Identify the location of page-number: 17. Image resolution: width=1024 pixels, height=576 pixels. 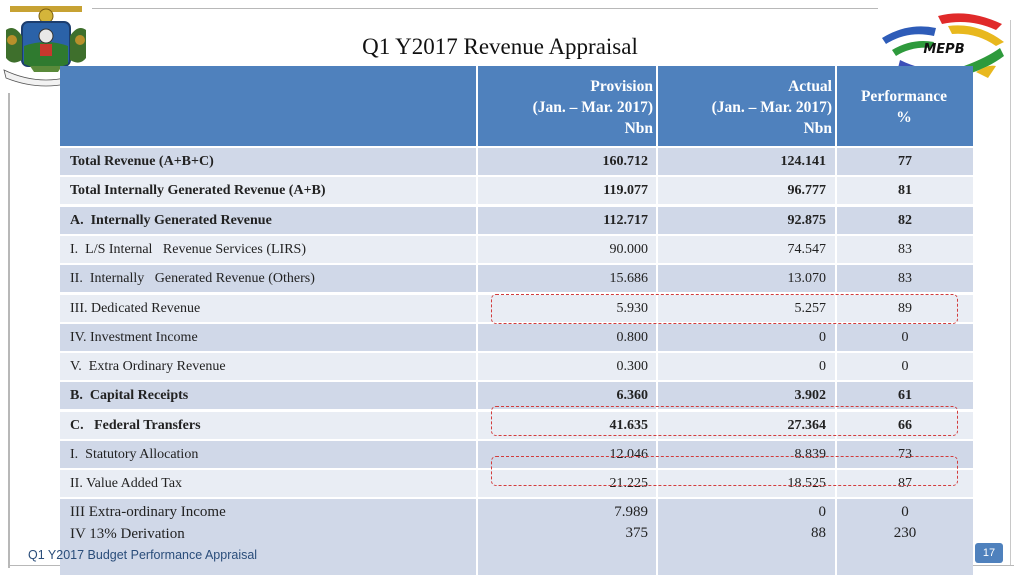
(989, 553).